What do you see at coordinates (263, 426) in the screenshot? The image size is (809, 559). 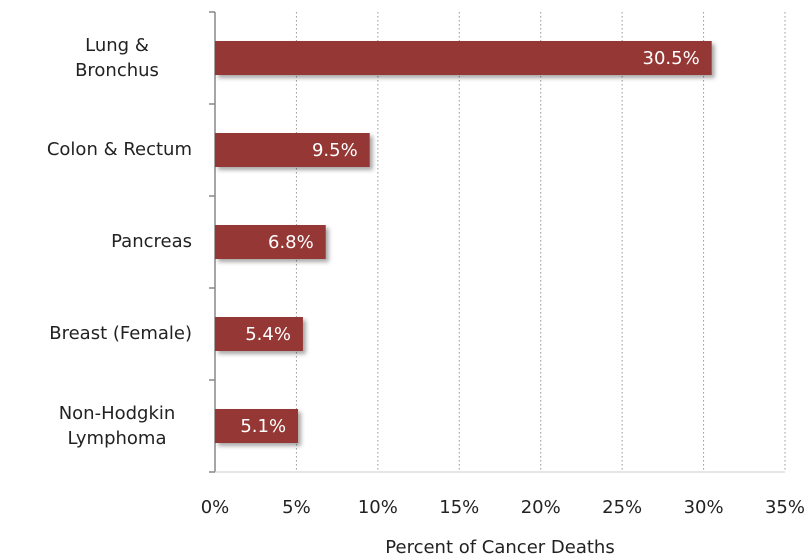 I see `value-label: 5.1%` at bounding box center [263, 426].